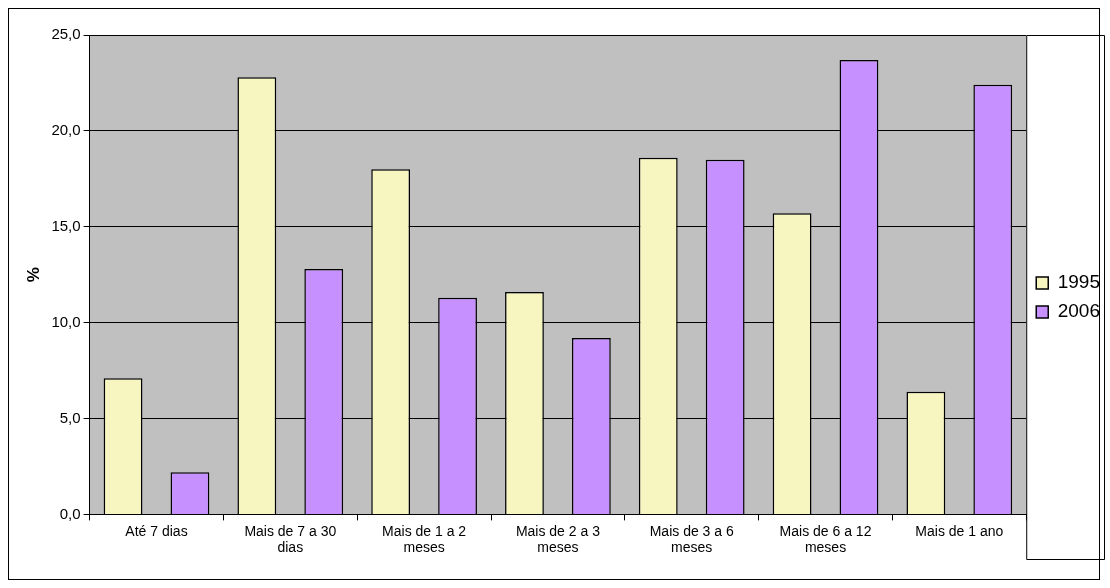 The height and width of the screenshot is (588, 1110). Describe the element at coordinates (70, 513) in the screenshot. I see `y-tick-label: 0,0` at that location.